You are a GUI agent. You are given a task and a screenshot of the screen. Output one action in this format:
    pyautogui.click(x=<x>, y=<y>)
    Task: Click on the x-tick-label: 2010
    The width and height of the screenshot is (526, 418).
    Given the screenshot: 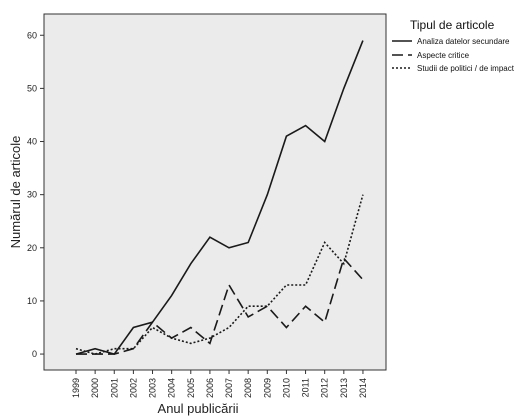 What is the action you would take?
    pyautogui.click(x=286, y=388)
    